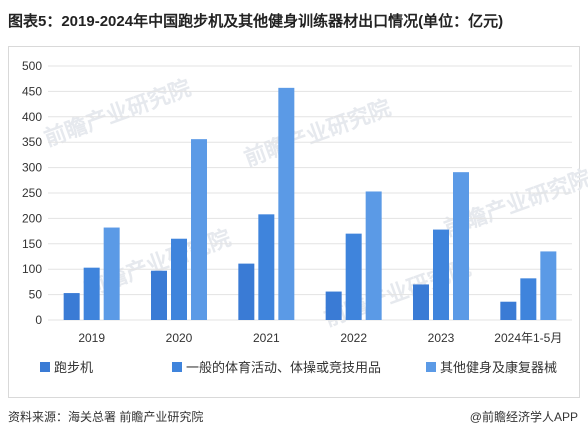 The image size is (588, 437). Describe the element at coordinates (106, 417) in the screenshot. I see `source-note: 资料来源：海关总署 前瞻产业研究院` at that location.